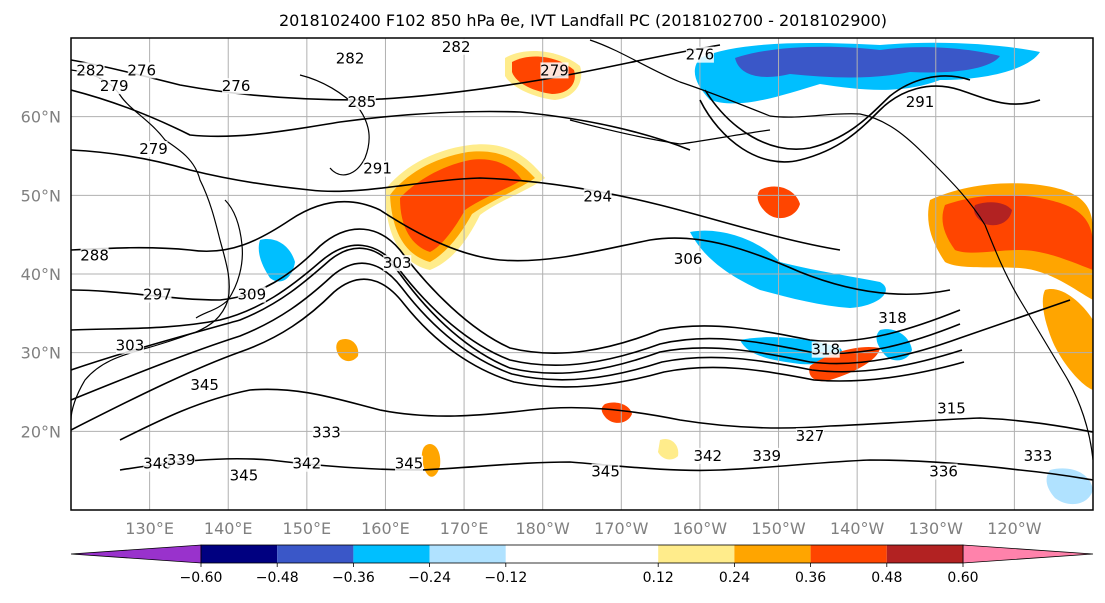 The height and width of the screenshot is (603, 1105). What do you see at coordinates (505, 578) in the screenshot?
I see `colorbar-tick-label: −0.12` at bounding box center [505, 578].